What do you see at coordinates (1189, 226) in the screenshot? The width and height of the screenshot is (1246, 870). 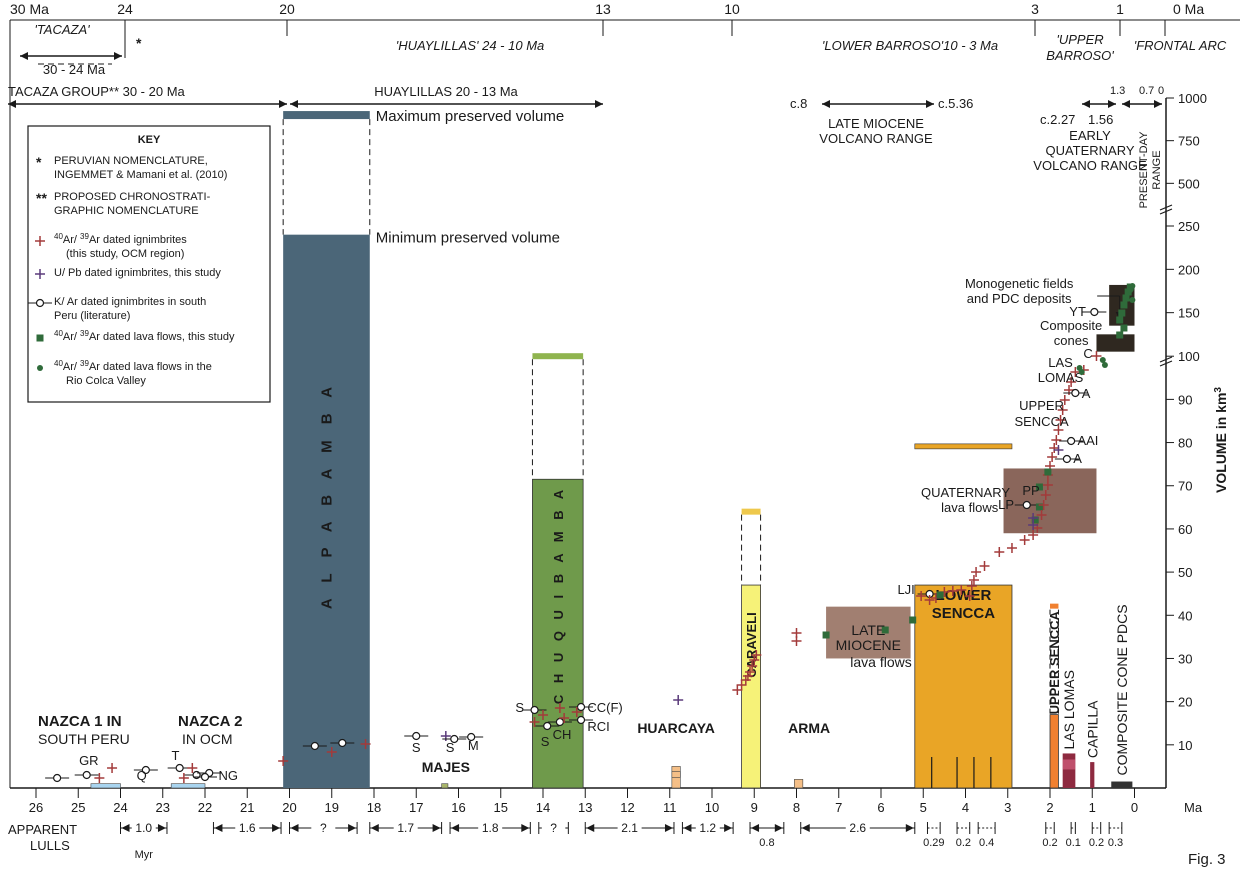 I see `y-tick-label: 250` at bounding box center [1189, 226].